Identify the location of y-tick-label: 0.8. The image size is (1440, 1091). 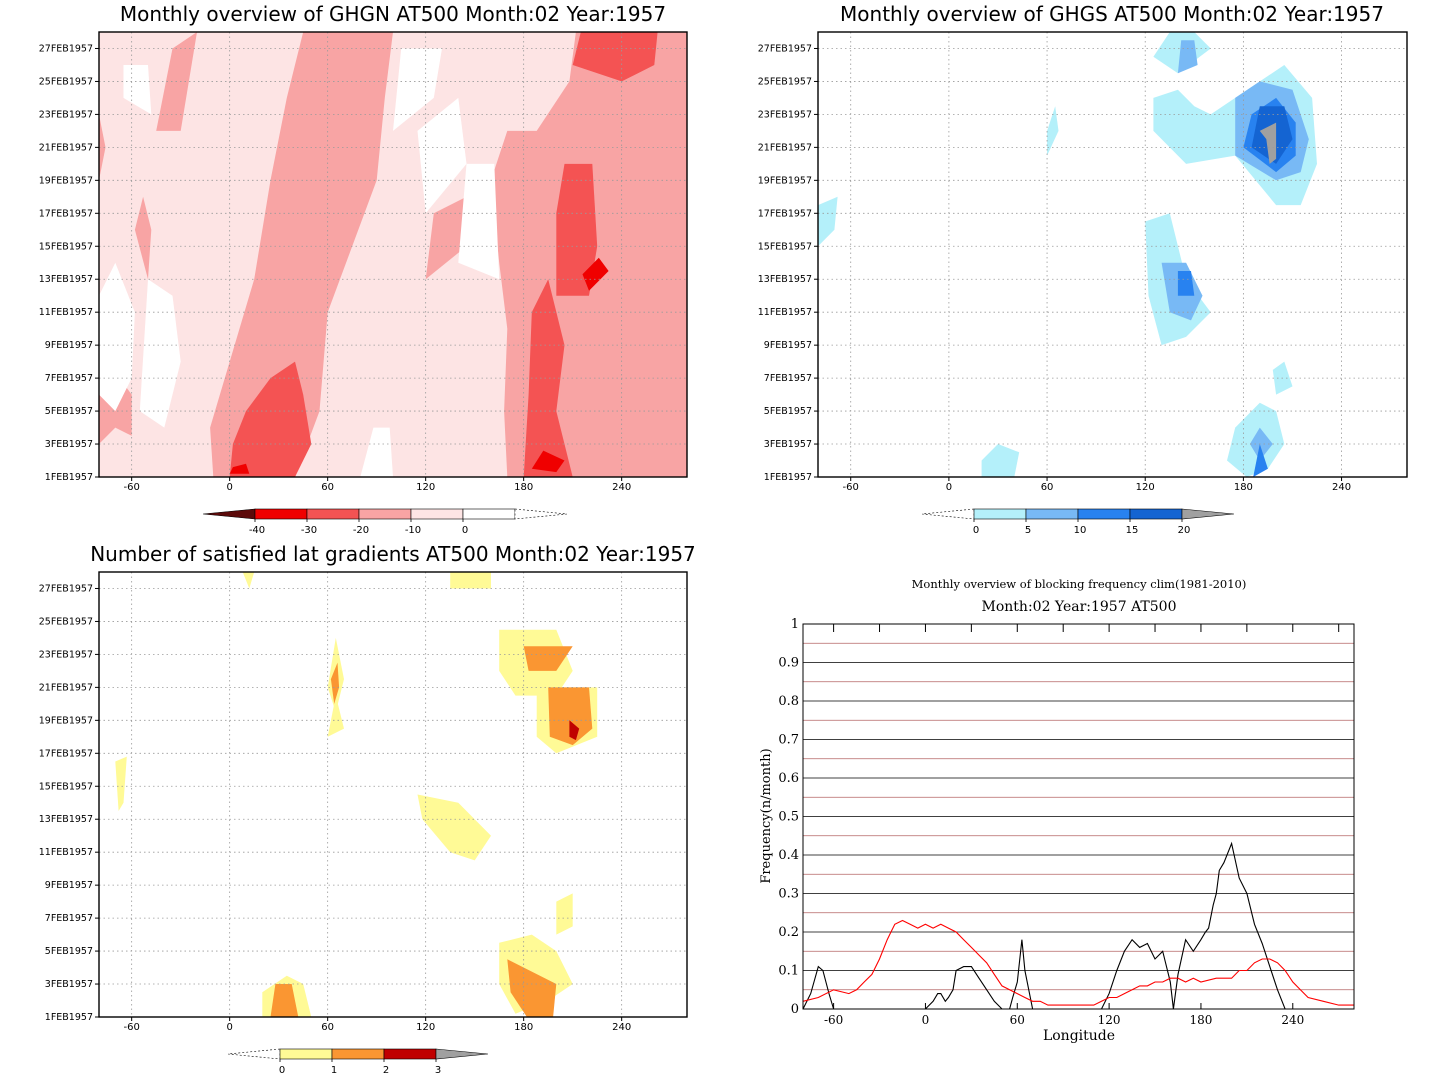
(788, 701).